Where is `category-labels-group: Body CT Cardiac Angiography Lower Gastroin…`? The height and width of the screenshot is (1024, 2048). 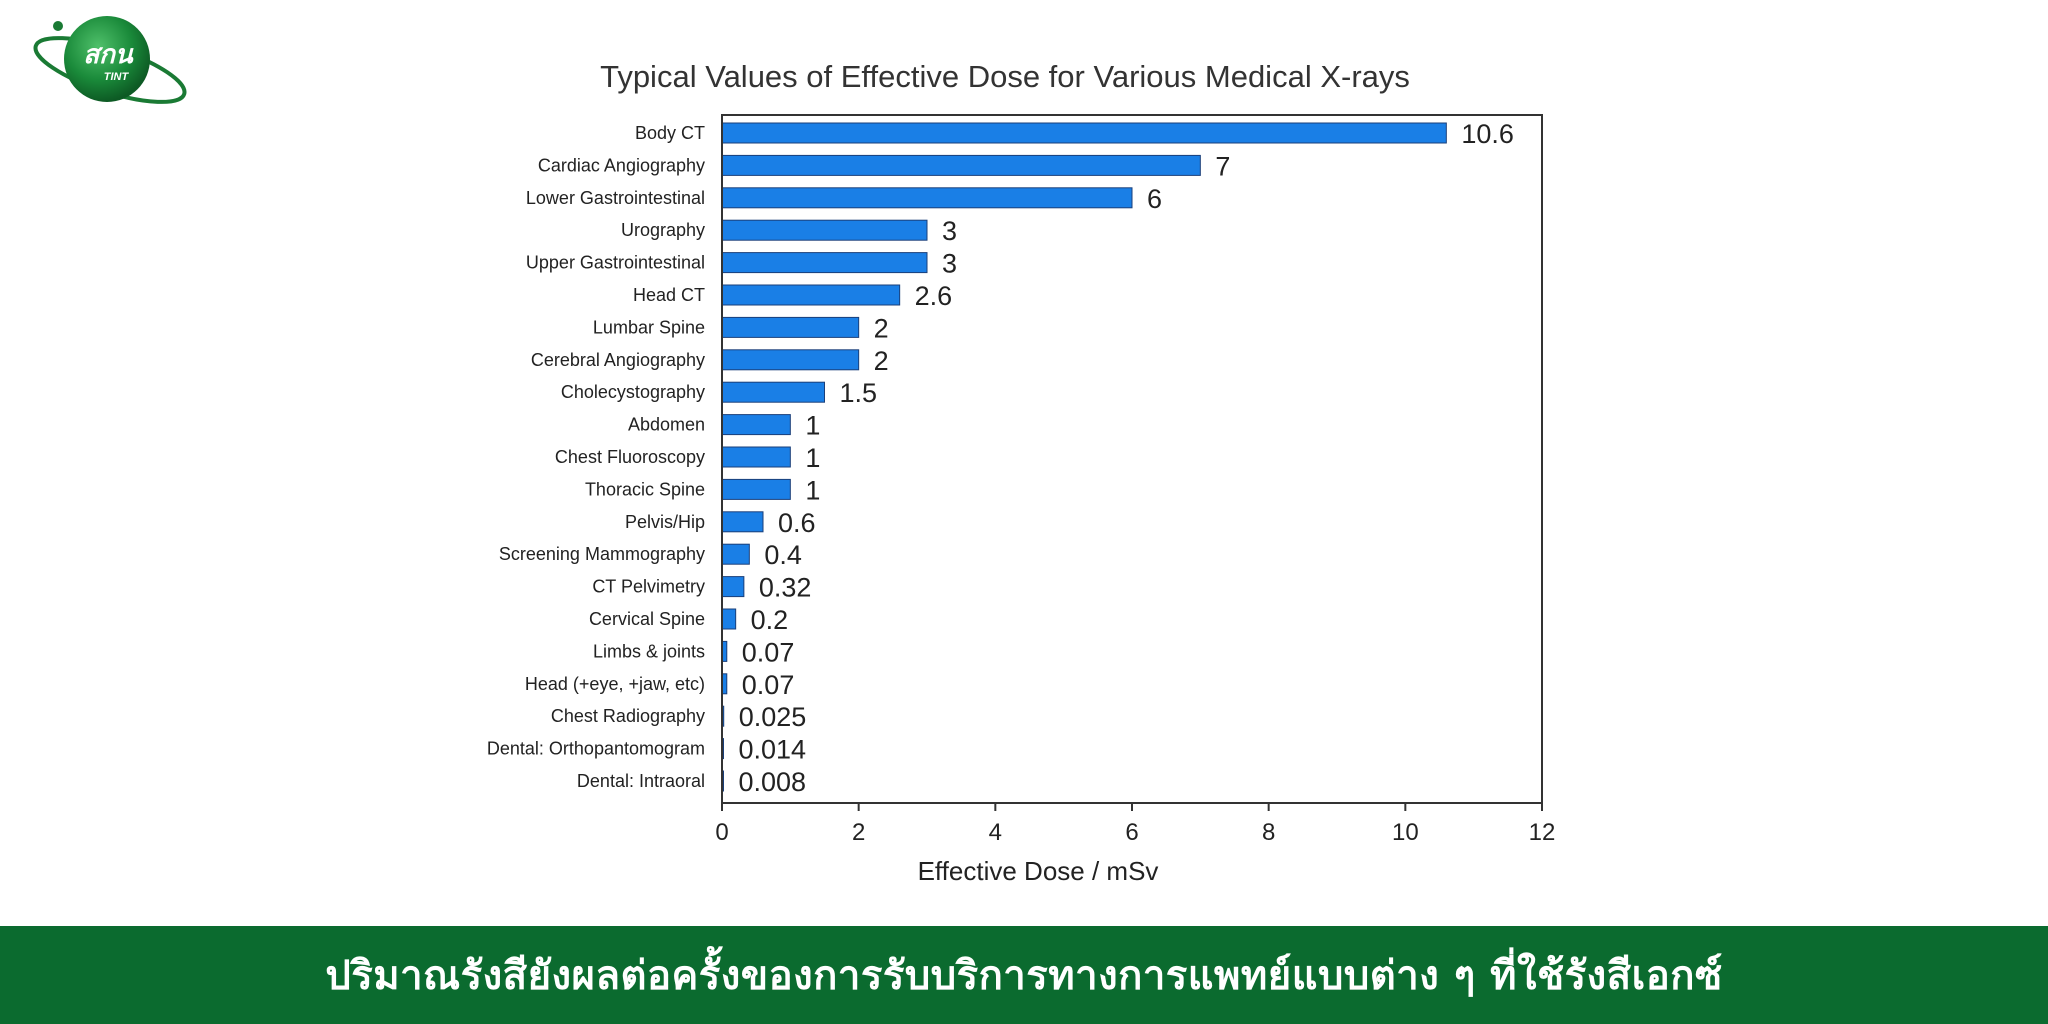 category-labels-group: Body CT Cardiac Angiography Lower Gastroin… is located at coordinates (596, 457).